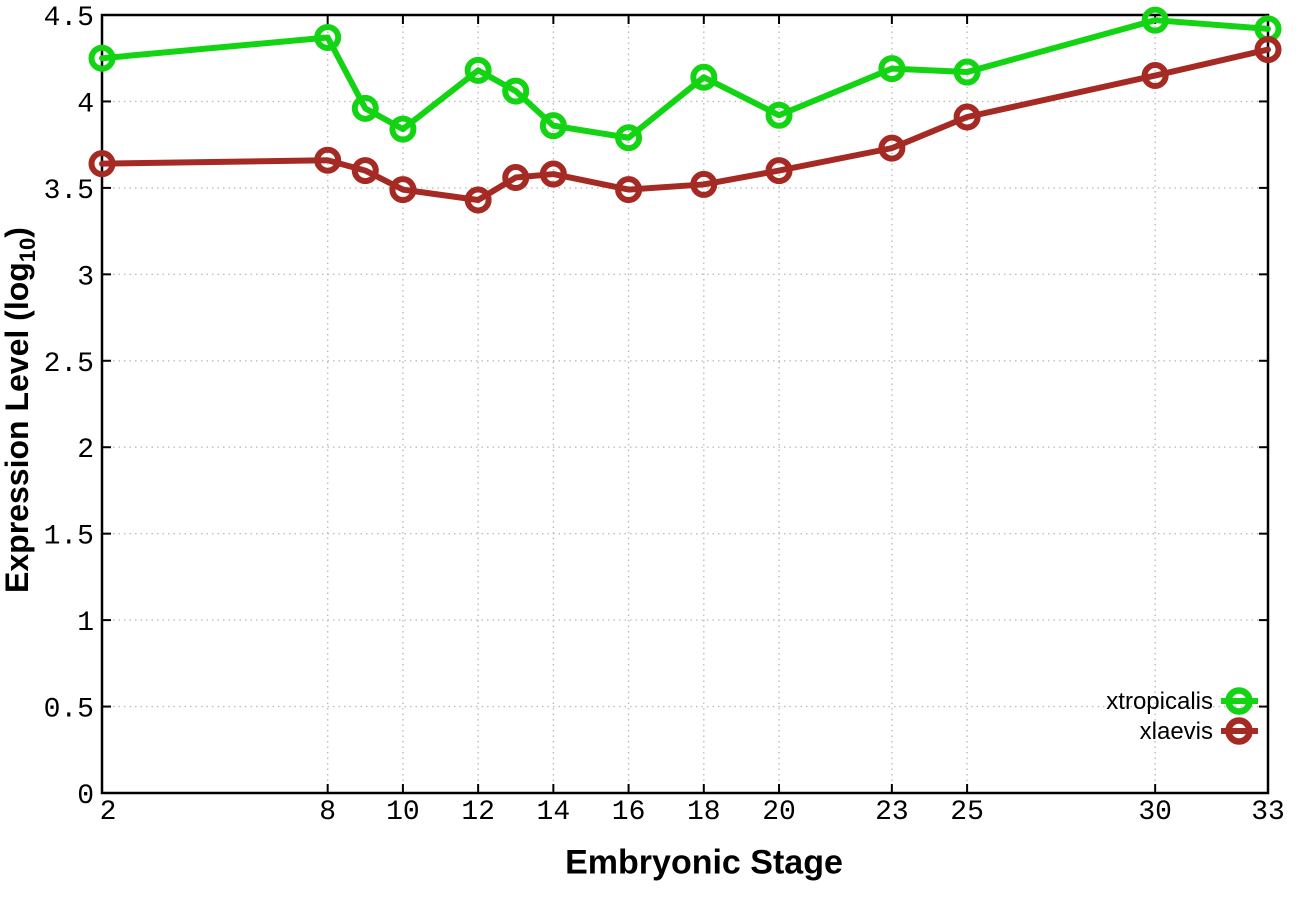 The width and height of the screenshot is (1296, 907). What do you see at coordinates (17, 427) in the screenshot?
I see `y-axis-title-main: Expression Level (log` at bounding box center [17, 427].